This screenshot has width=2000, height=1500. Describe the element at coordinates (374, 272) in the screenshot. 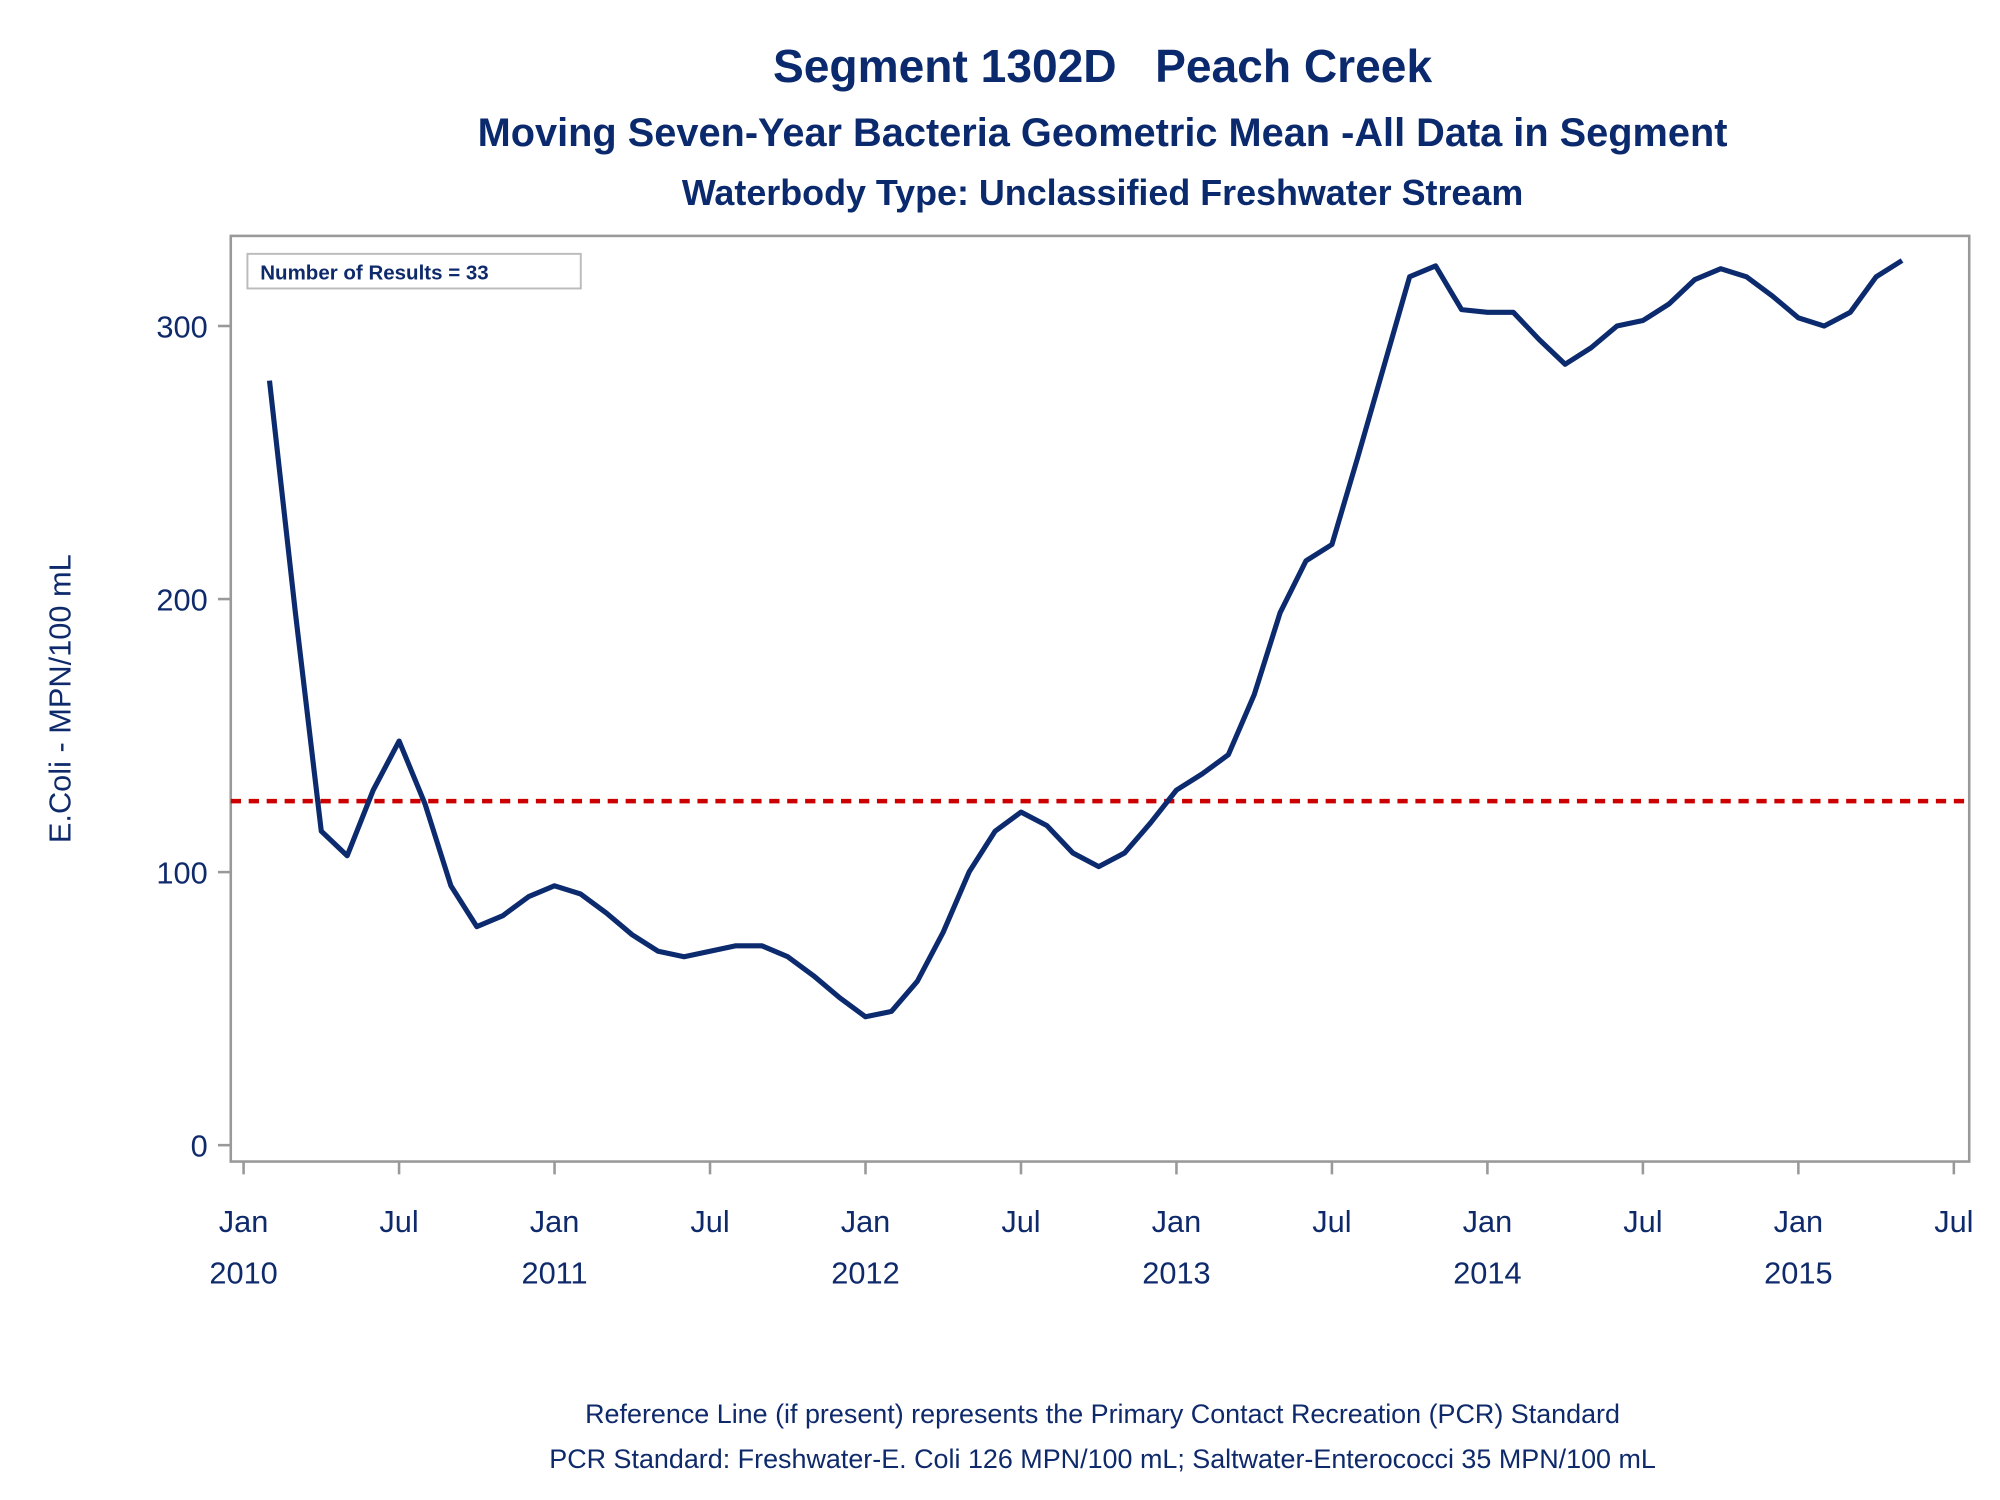

I see `annotation: Number of Results = 33` at that location.